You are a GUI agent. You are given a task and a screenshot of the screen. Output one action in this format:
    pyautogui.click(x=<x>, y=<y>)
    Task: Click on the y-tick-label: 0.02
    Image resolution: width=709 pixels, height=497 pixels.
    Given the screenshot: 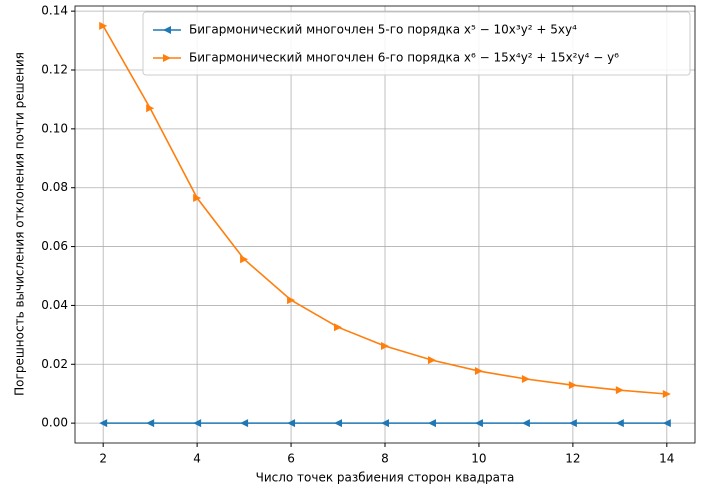 What is the action you would take?
    pyautogui.click(x=54, y=364)
    